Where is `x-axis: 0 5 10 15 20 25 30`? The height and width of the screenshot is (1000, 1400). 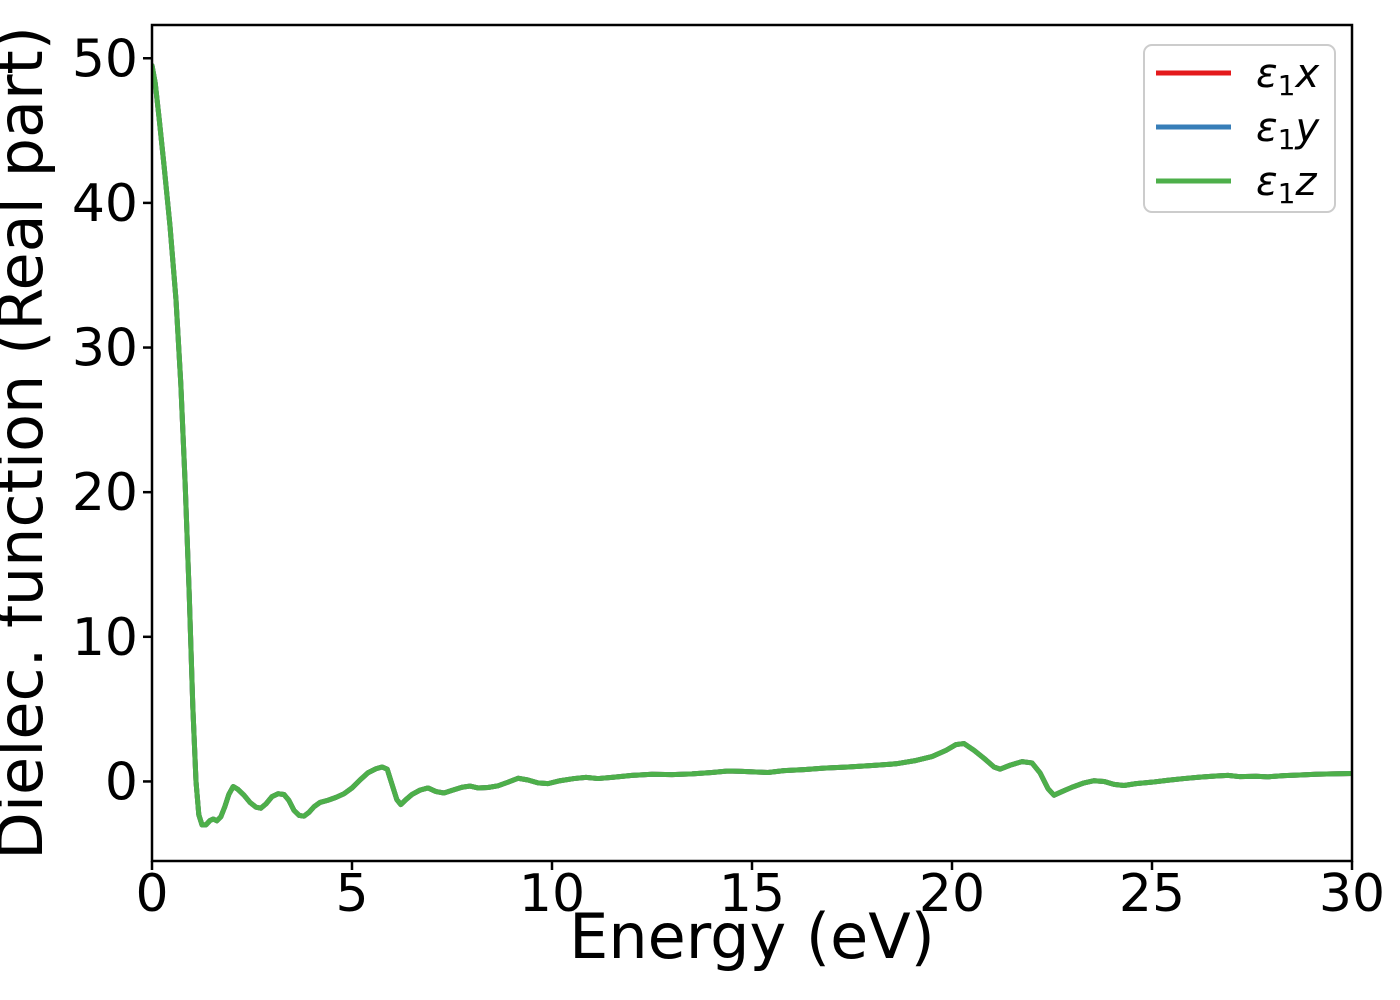
x-axis: 0 5 10 15 20 25 30 is located at coordinates (760, 892).